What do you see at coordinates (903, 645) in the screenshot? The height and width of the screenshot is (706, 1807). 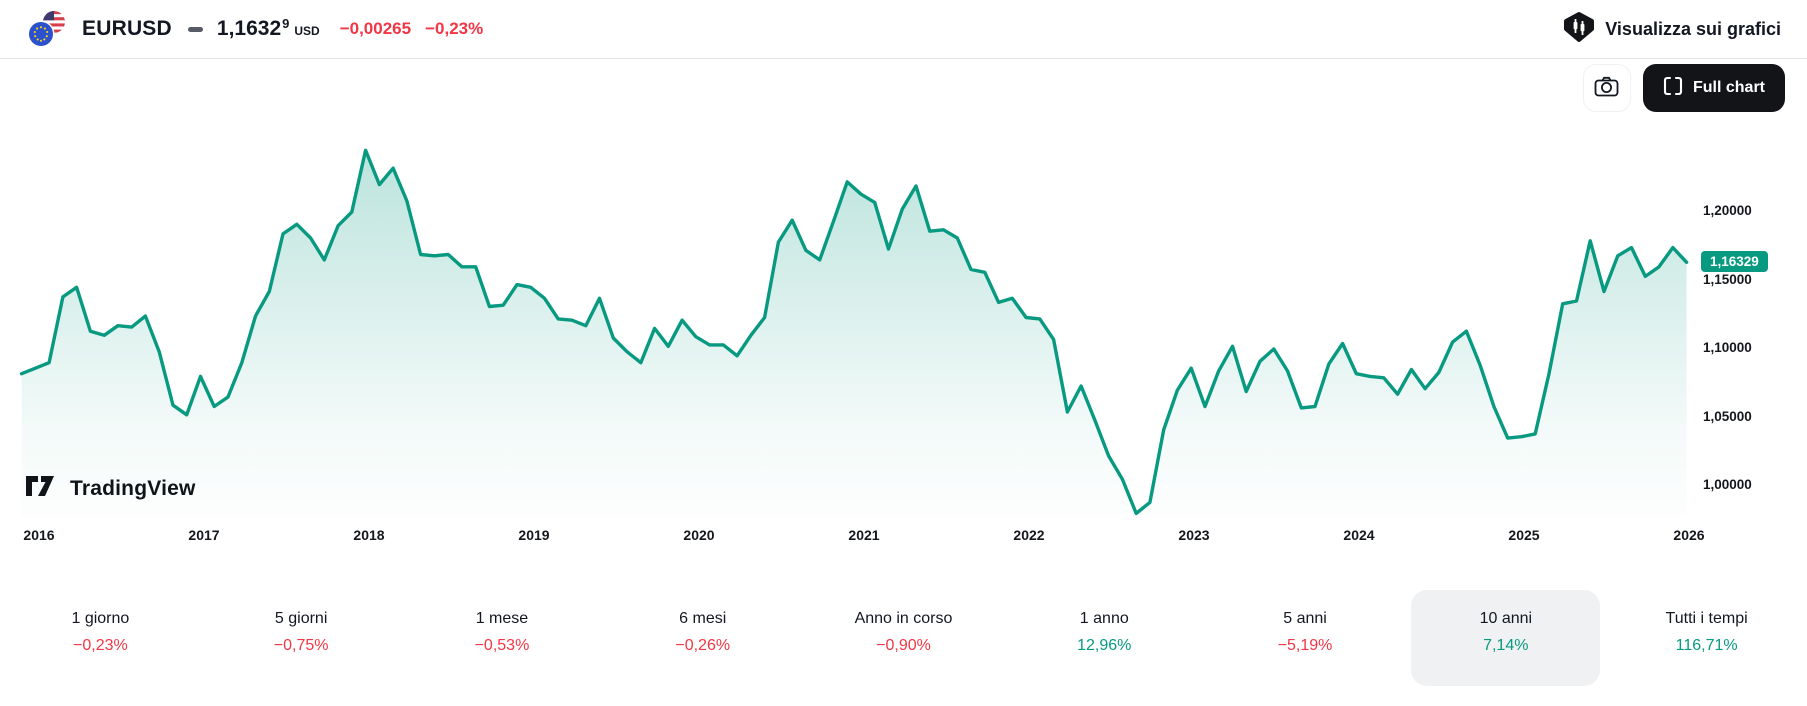 I see `stat-change-value: −0,90%` at bounding box center [903, 645].